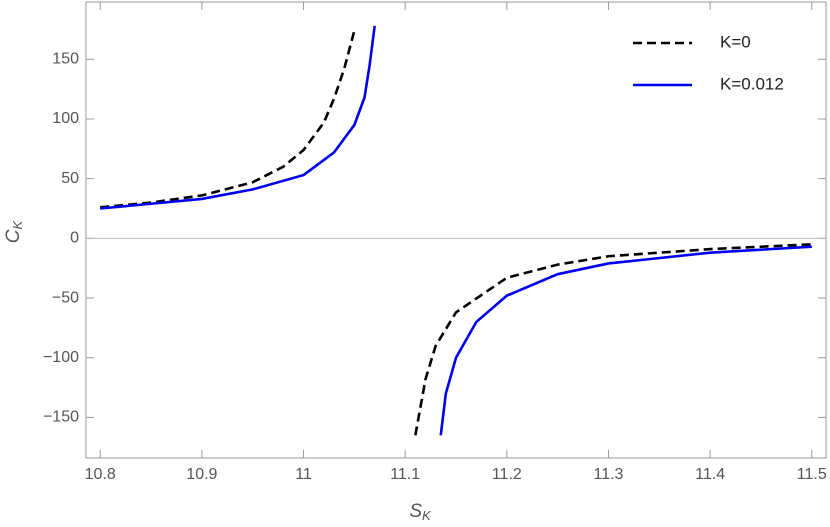  I want to click on legend-label: K=0, so click(735, 41).